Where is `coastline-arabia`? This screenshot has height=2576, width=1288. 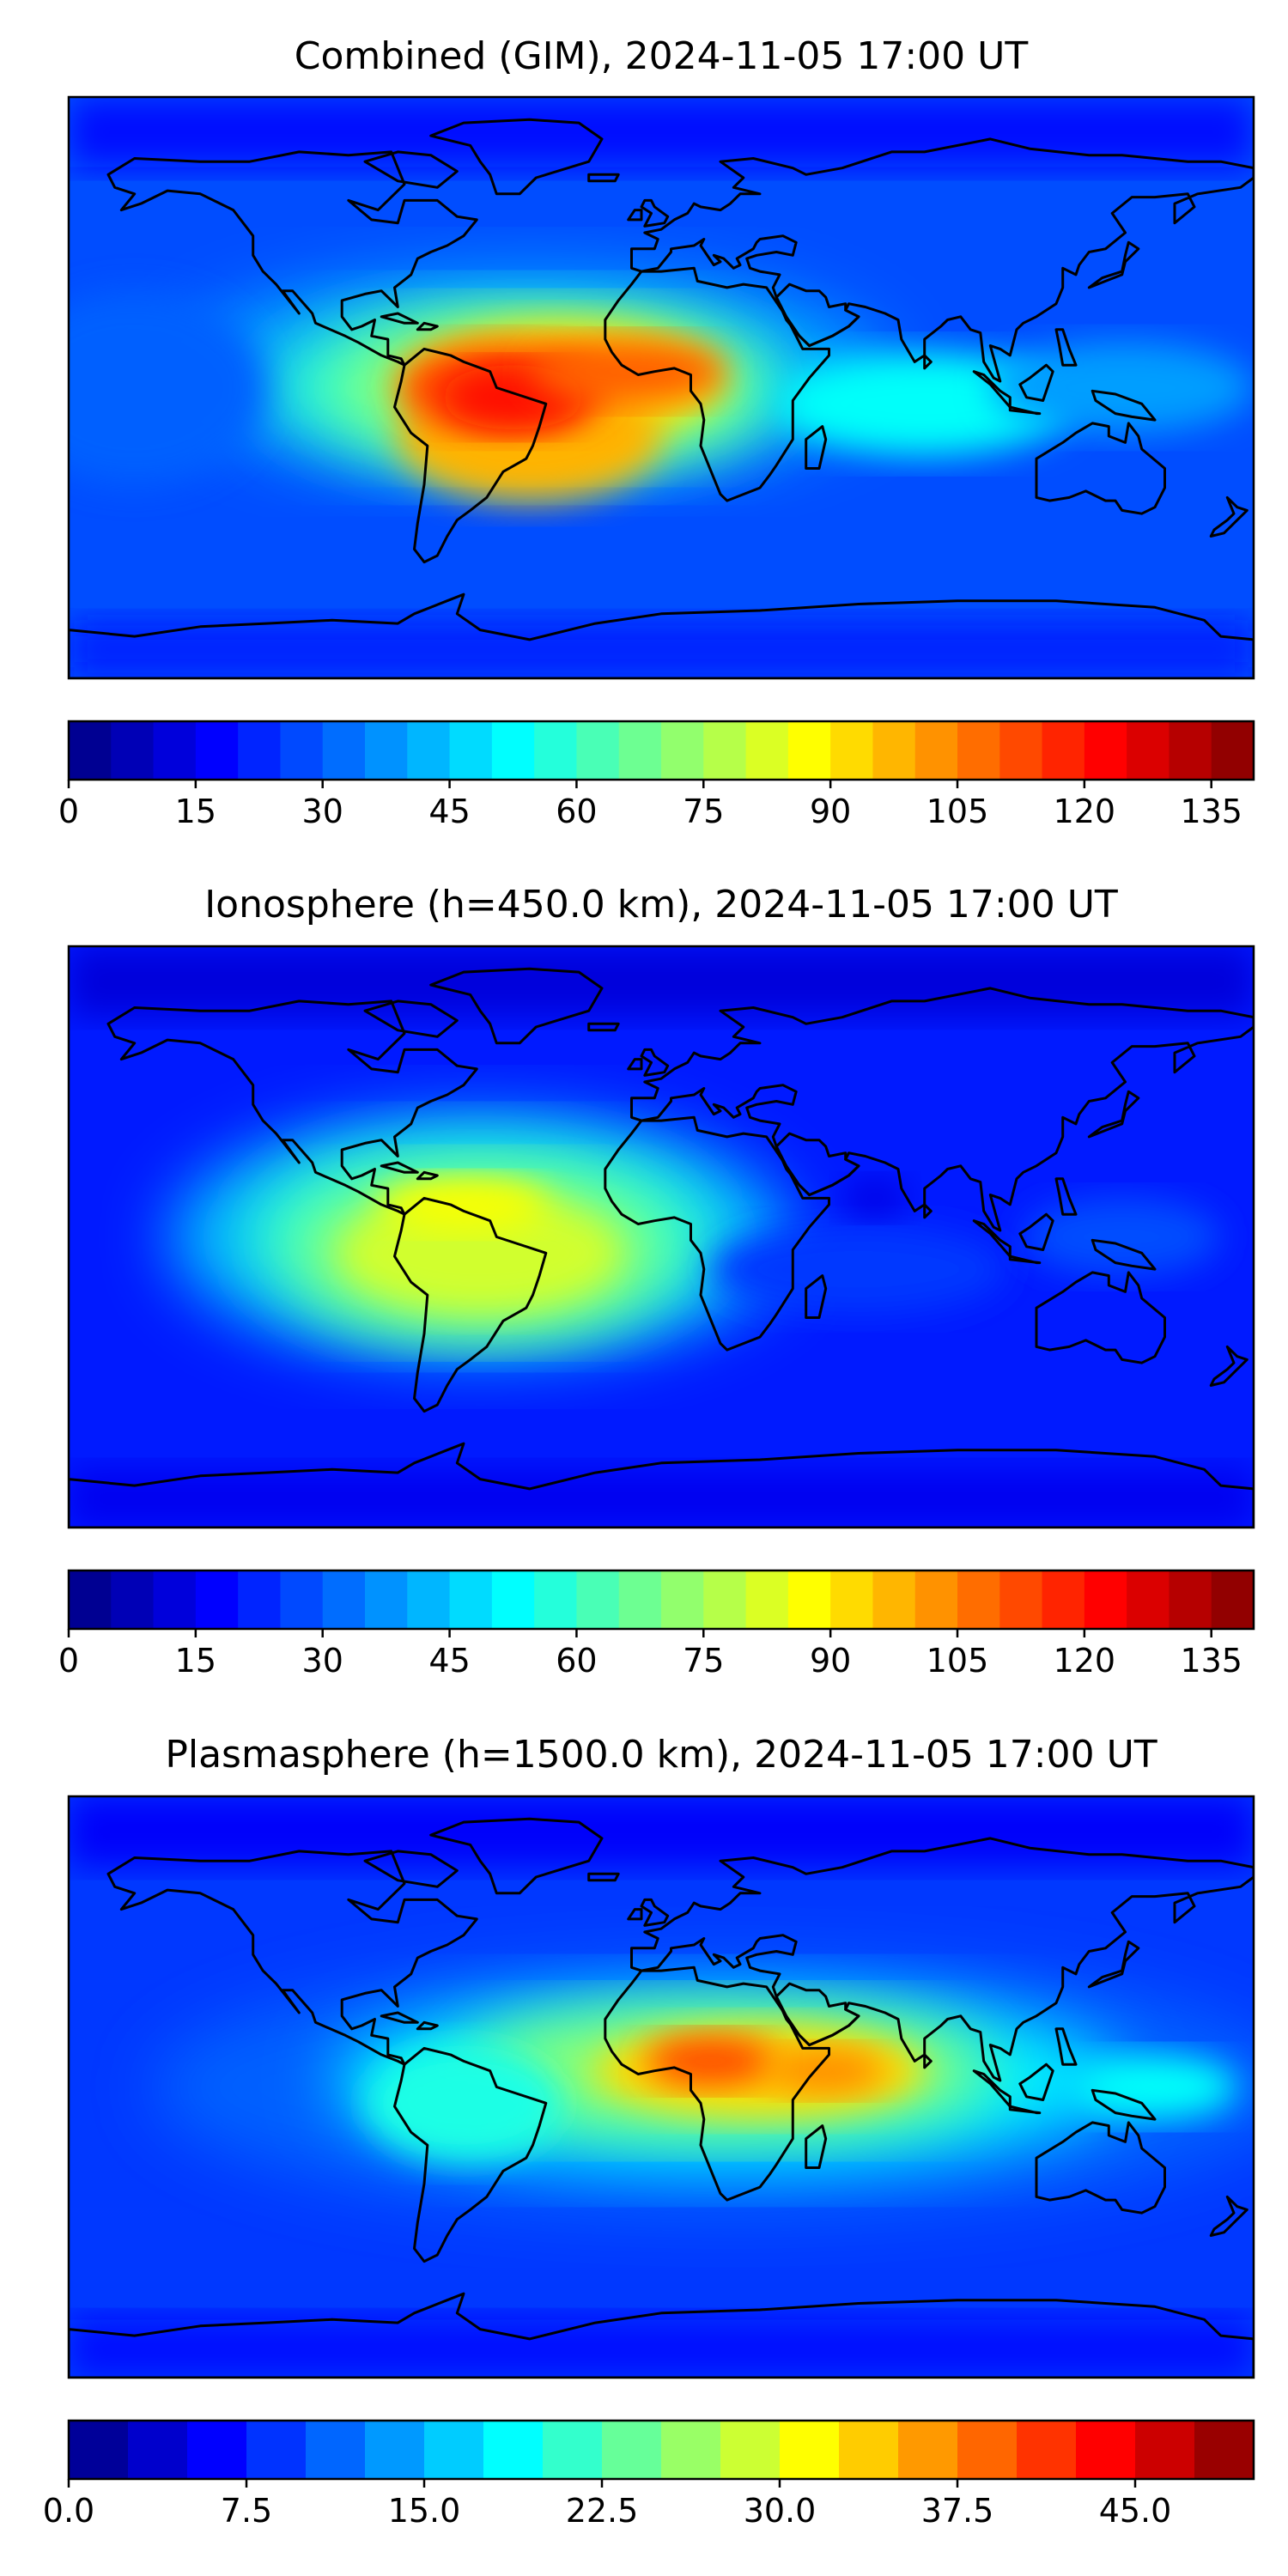
coastline-arabia is located at coordinates (817, 1164).